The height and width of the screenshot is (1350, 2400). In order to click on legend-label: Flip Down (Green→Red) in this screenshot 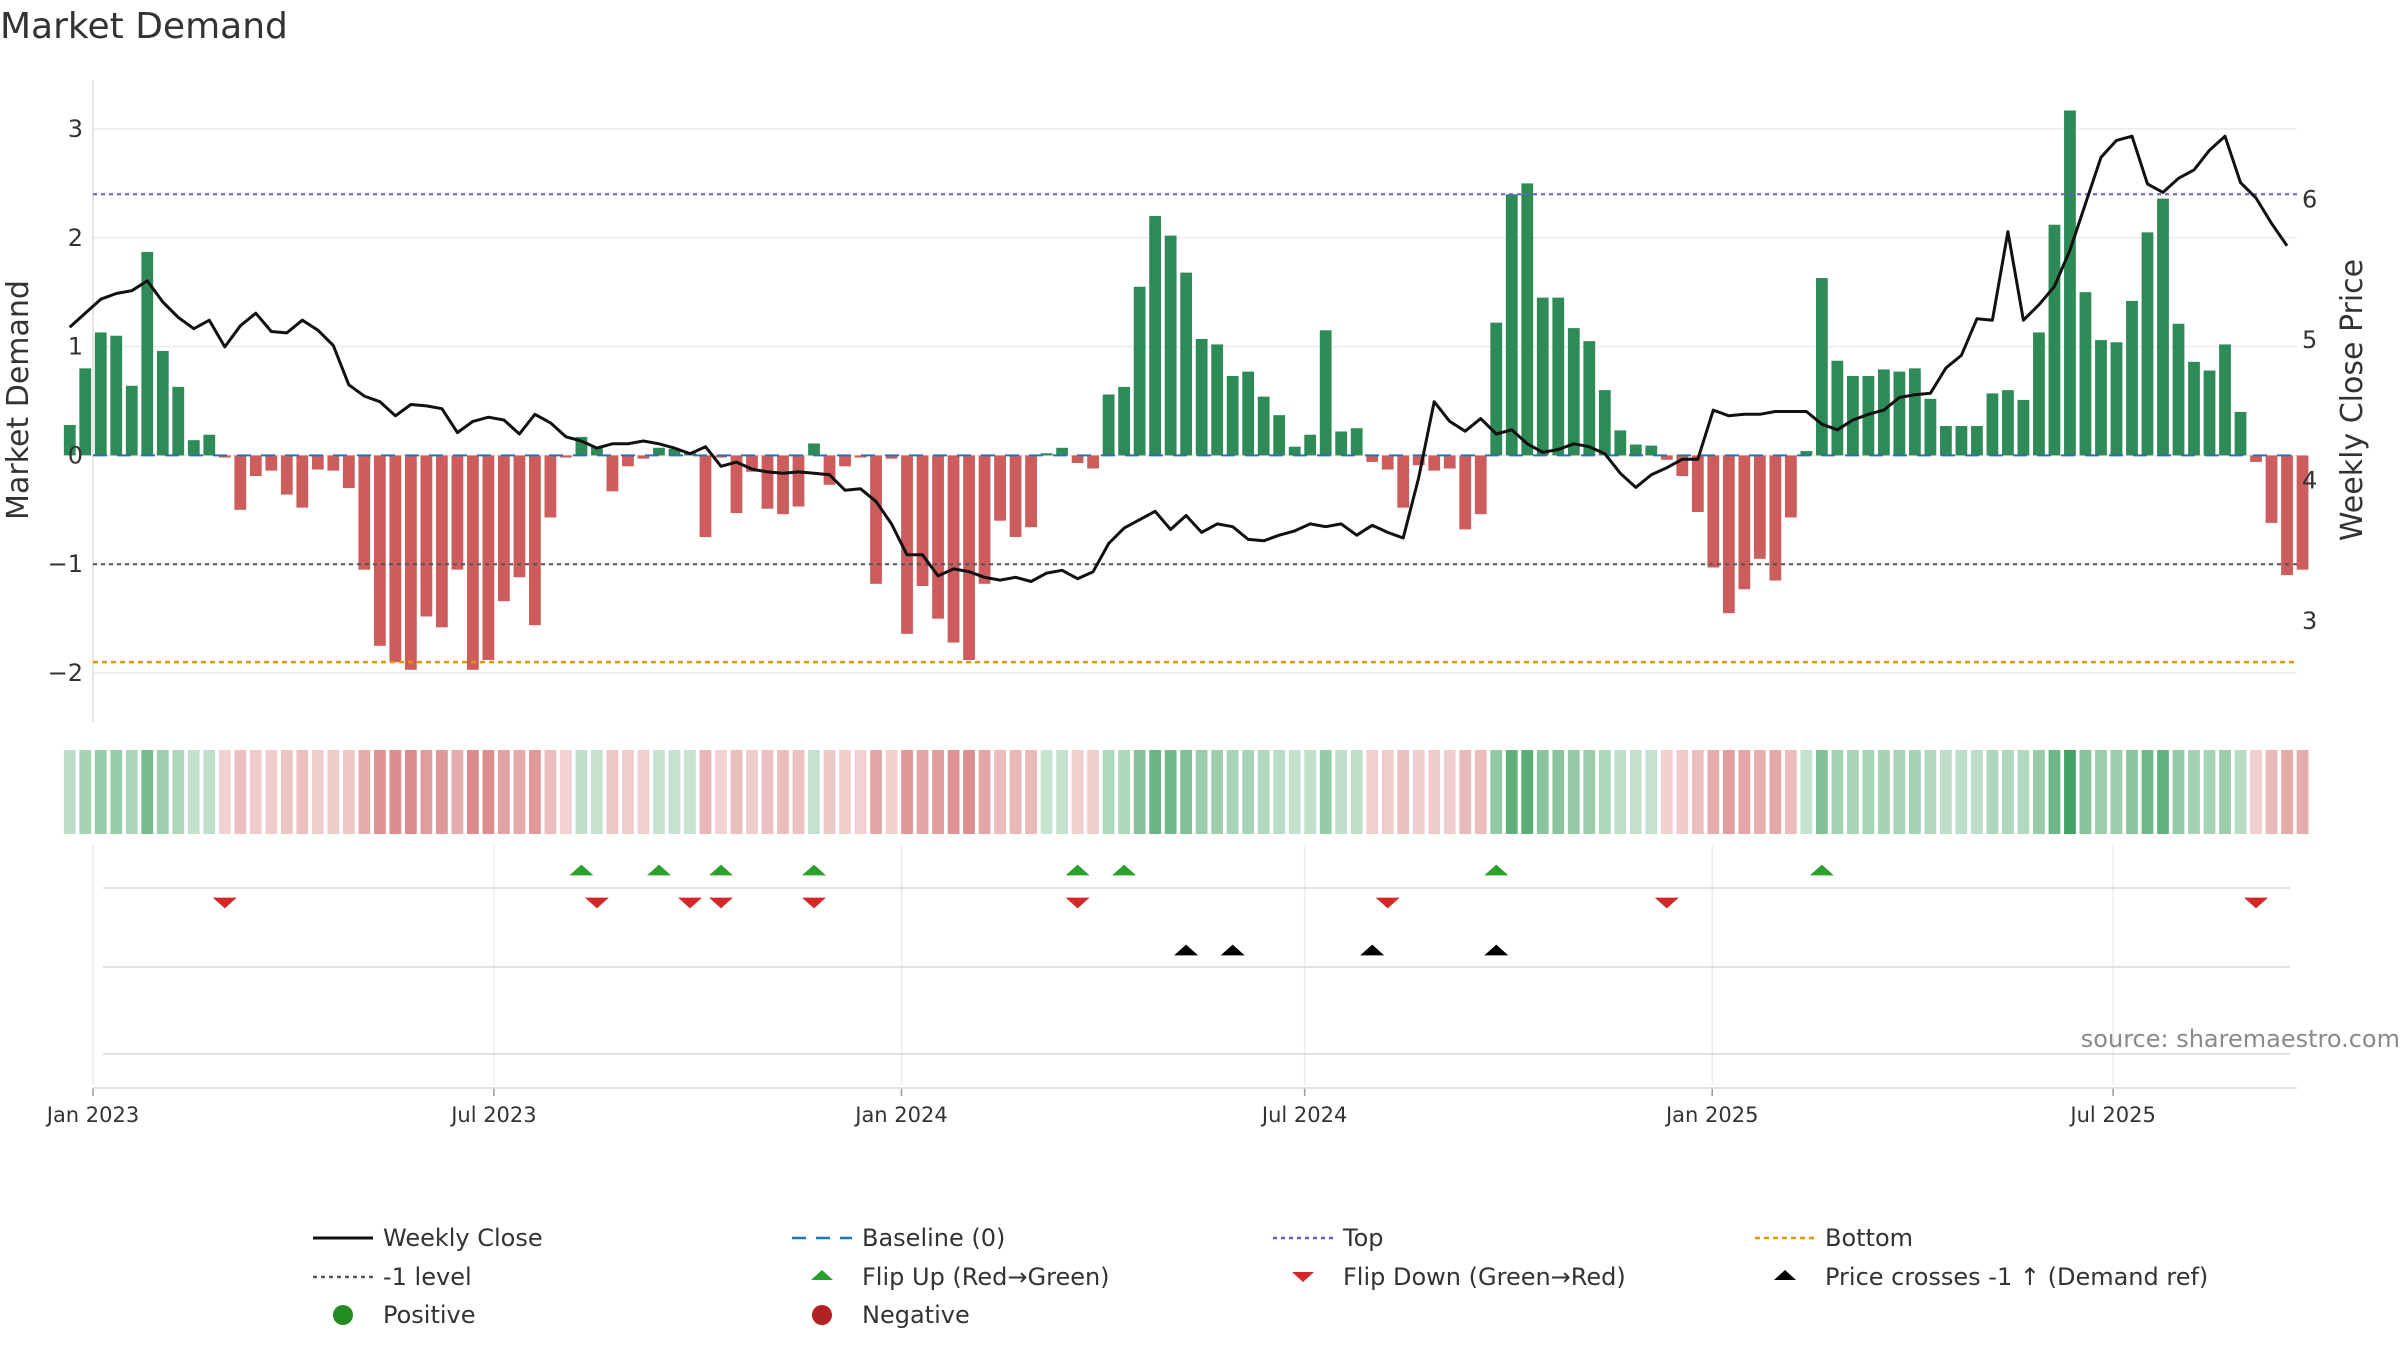, I will do `click(1484, 1277)`.